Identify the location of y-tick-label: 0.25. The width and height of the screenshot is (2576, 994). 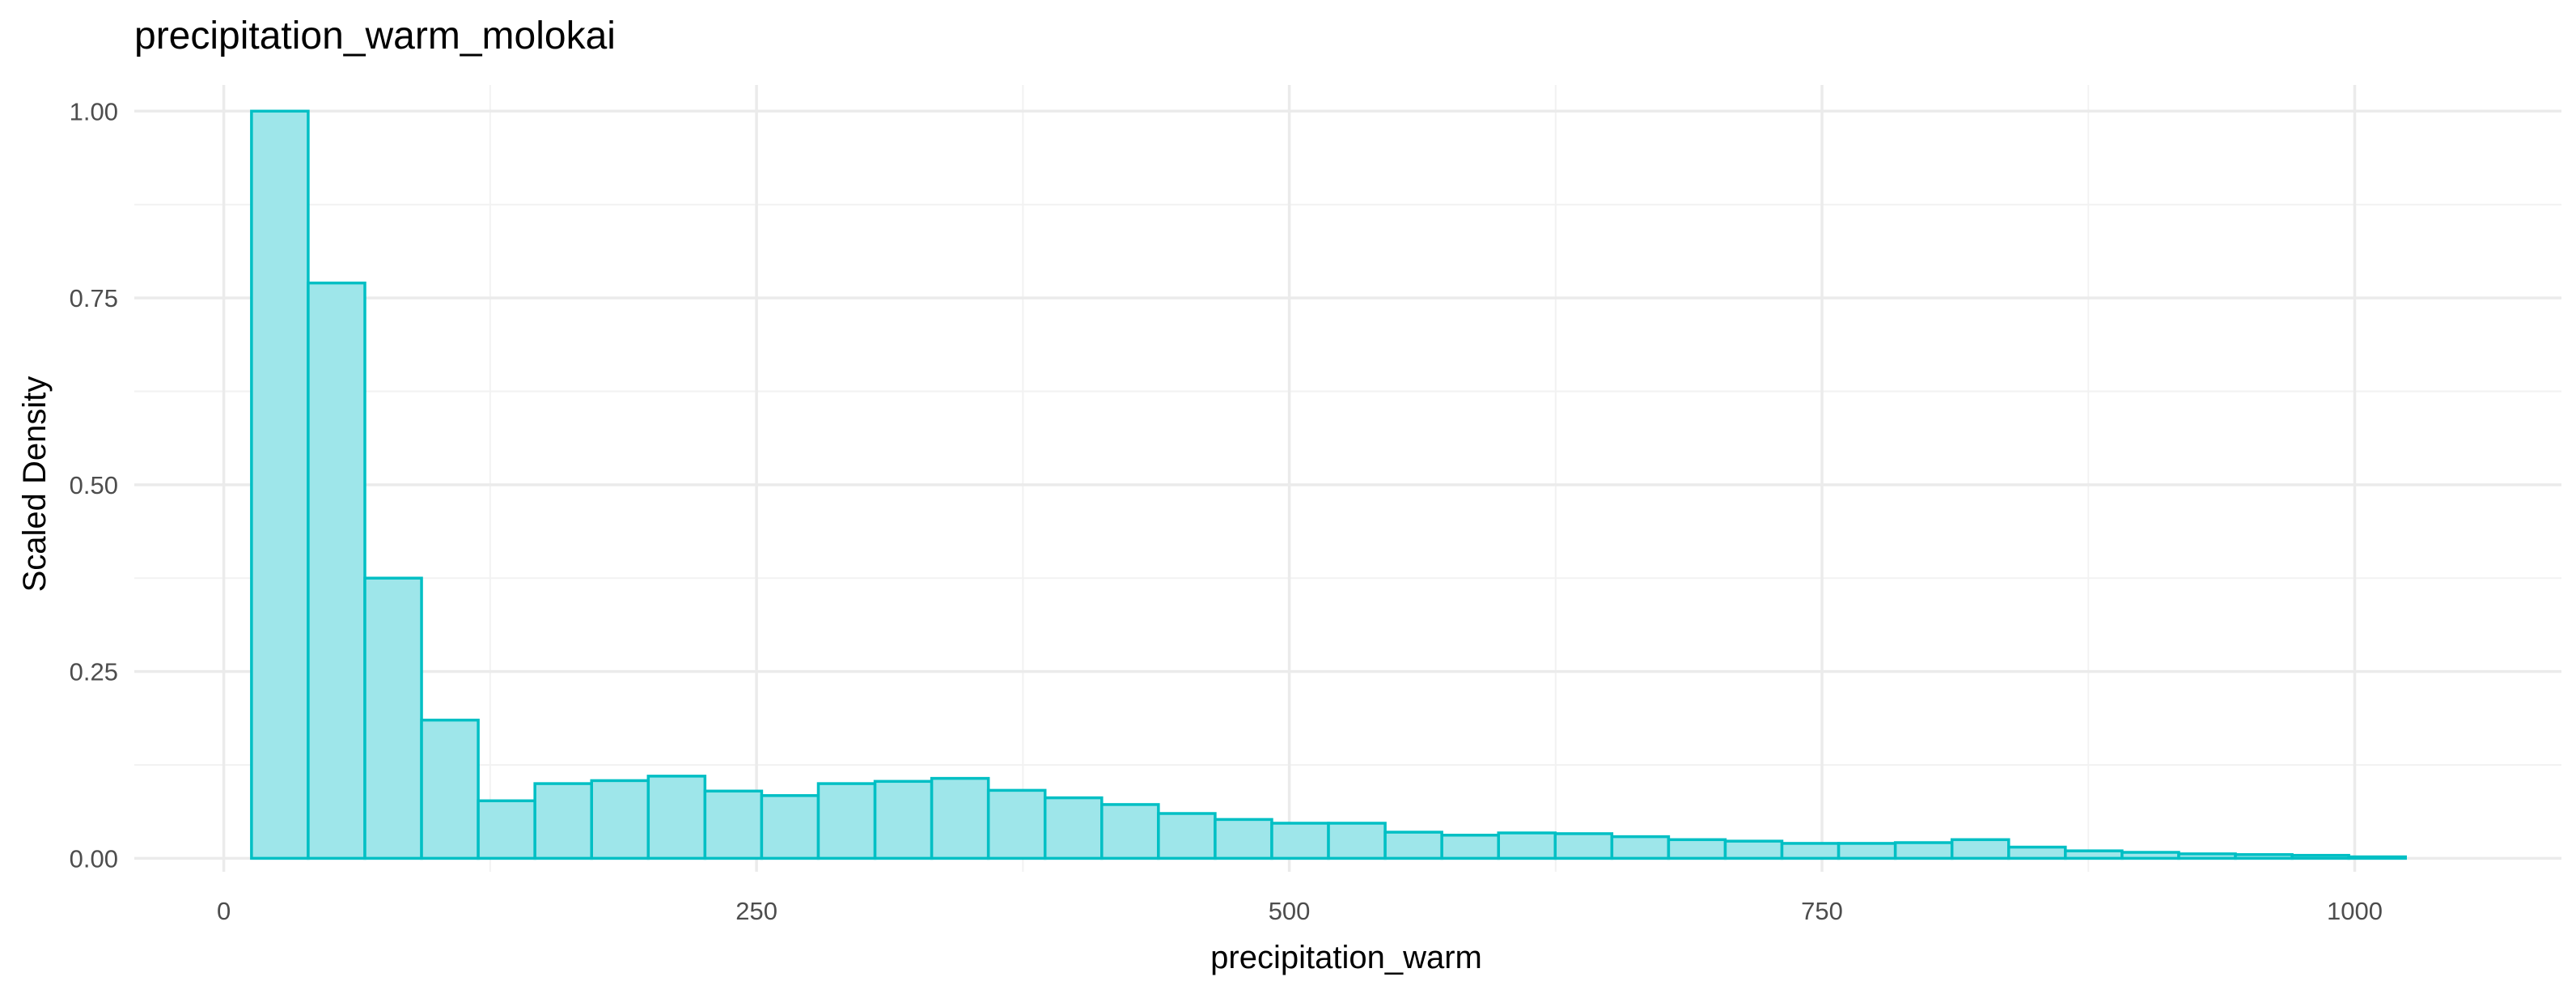
(94, 672).